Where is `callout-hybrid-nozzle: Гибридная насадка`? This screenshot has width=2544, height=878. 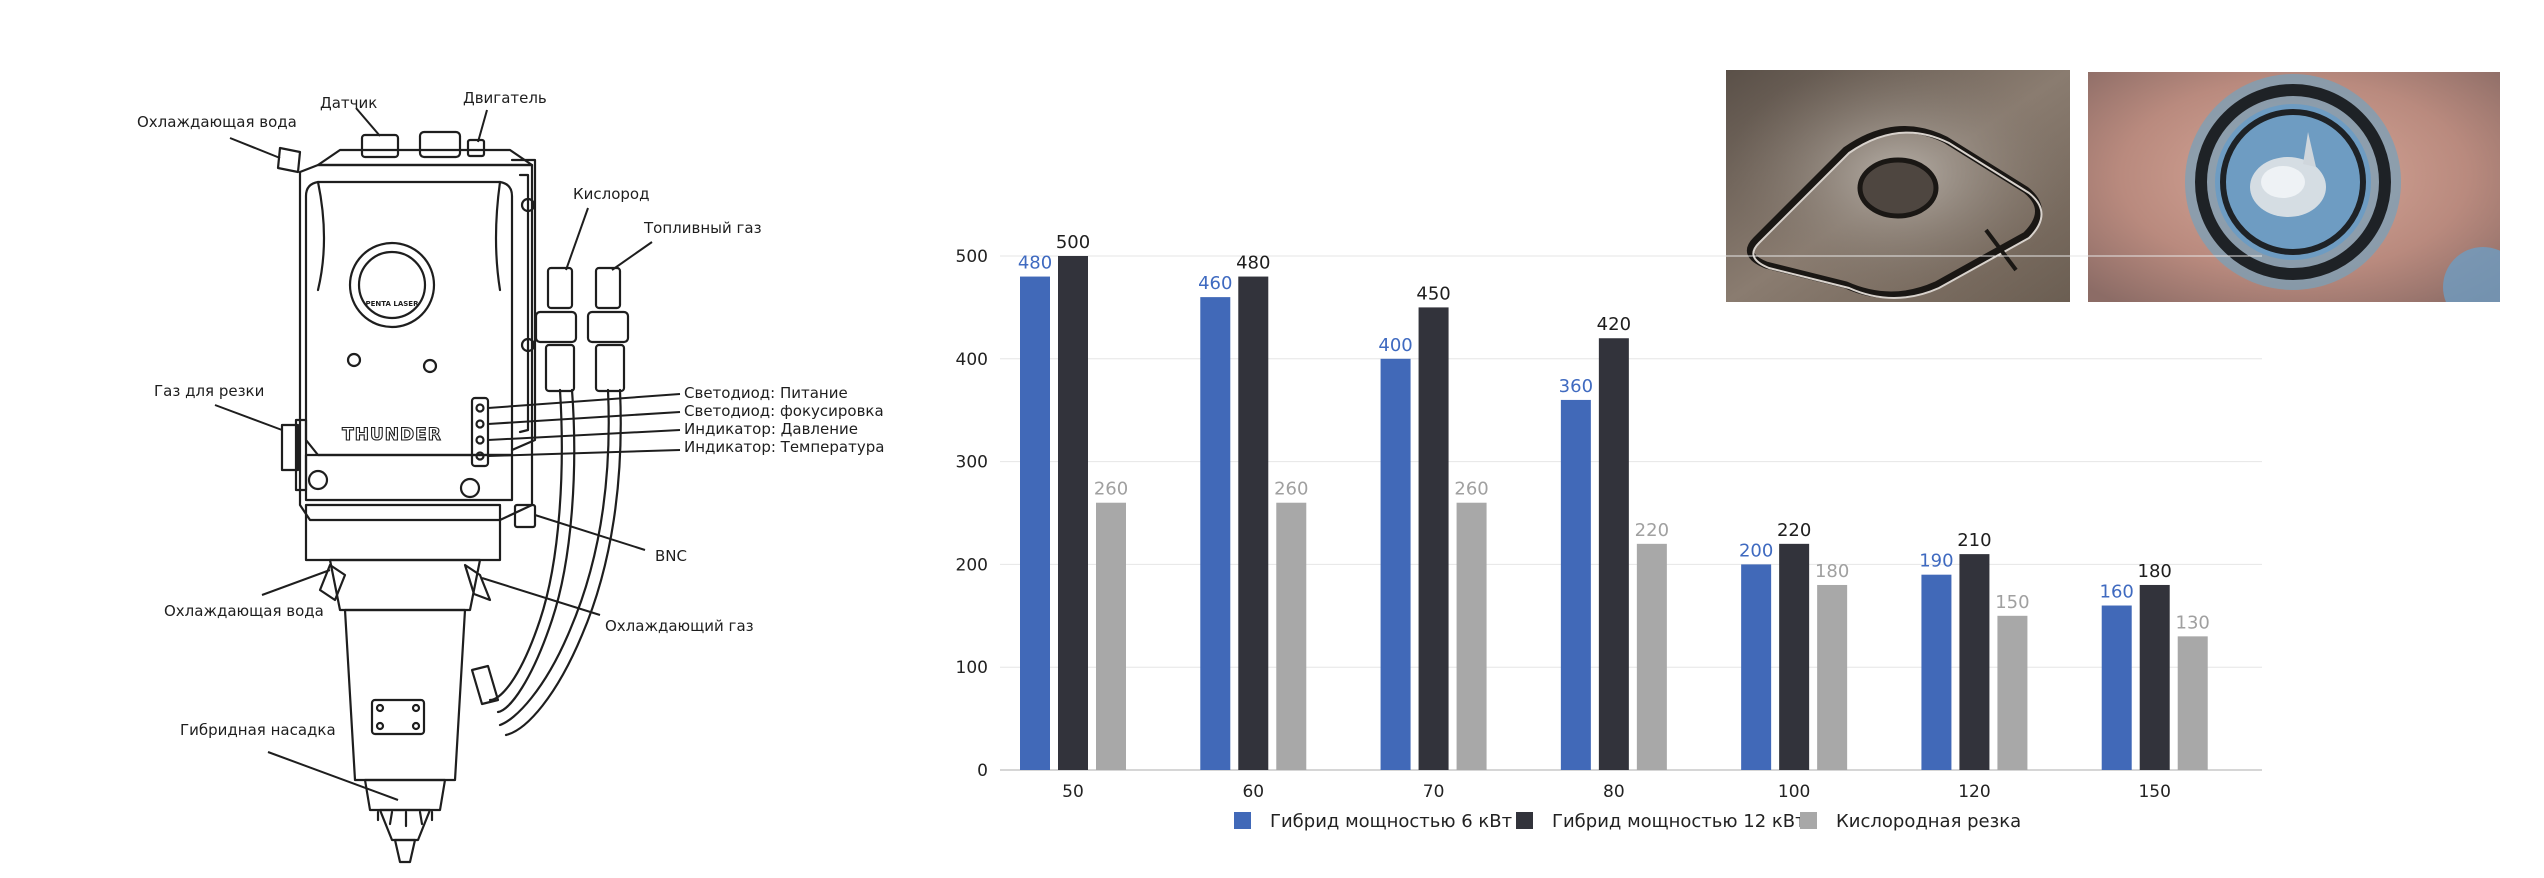 callout-hybrid-nozzle: Гибридная насадка is located at coordinates (258, 730).